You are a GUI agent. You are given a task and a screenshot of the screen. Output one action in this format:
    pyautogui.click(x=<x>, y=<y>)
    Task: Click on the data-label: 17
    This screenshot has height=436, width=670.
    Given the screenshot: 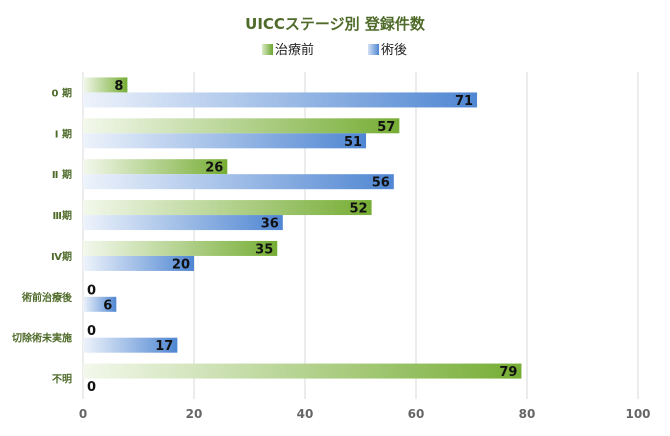 What is the action you would take?
    pyautogui.click(x=164, y=346)
    